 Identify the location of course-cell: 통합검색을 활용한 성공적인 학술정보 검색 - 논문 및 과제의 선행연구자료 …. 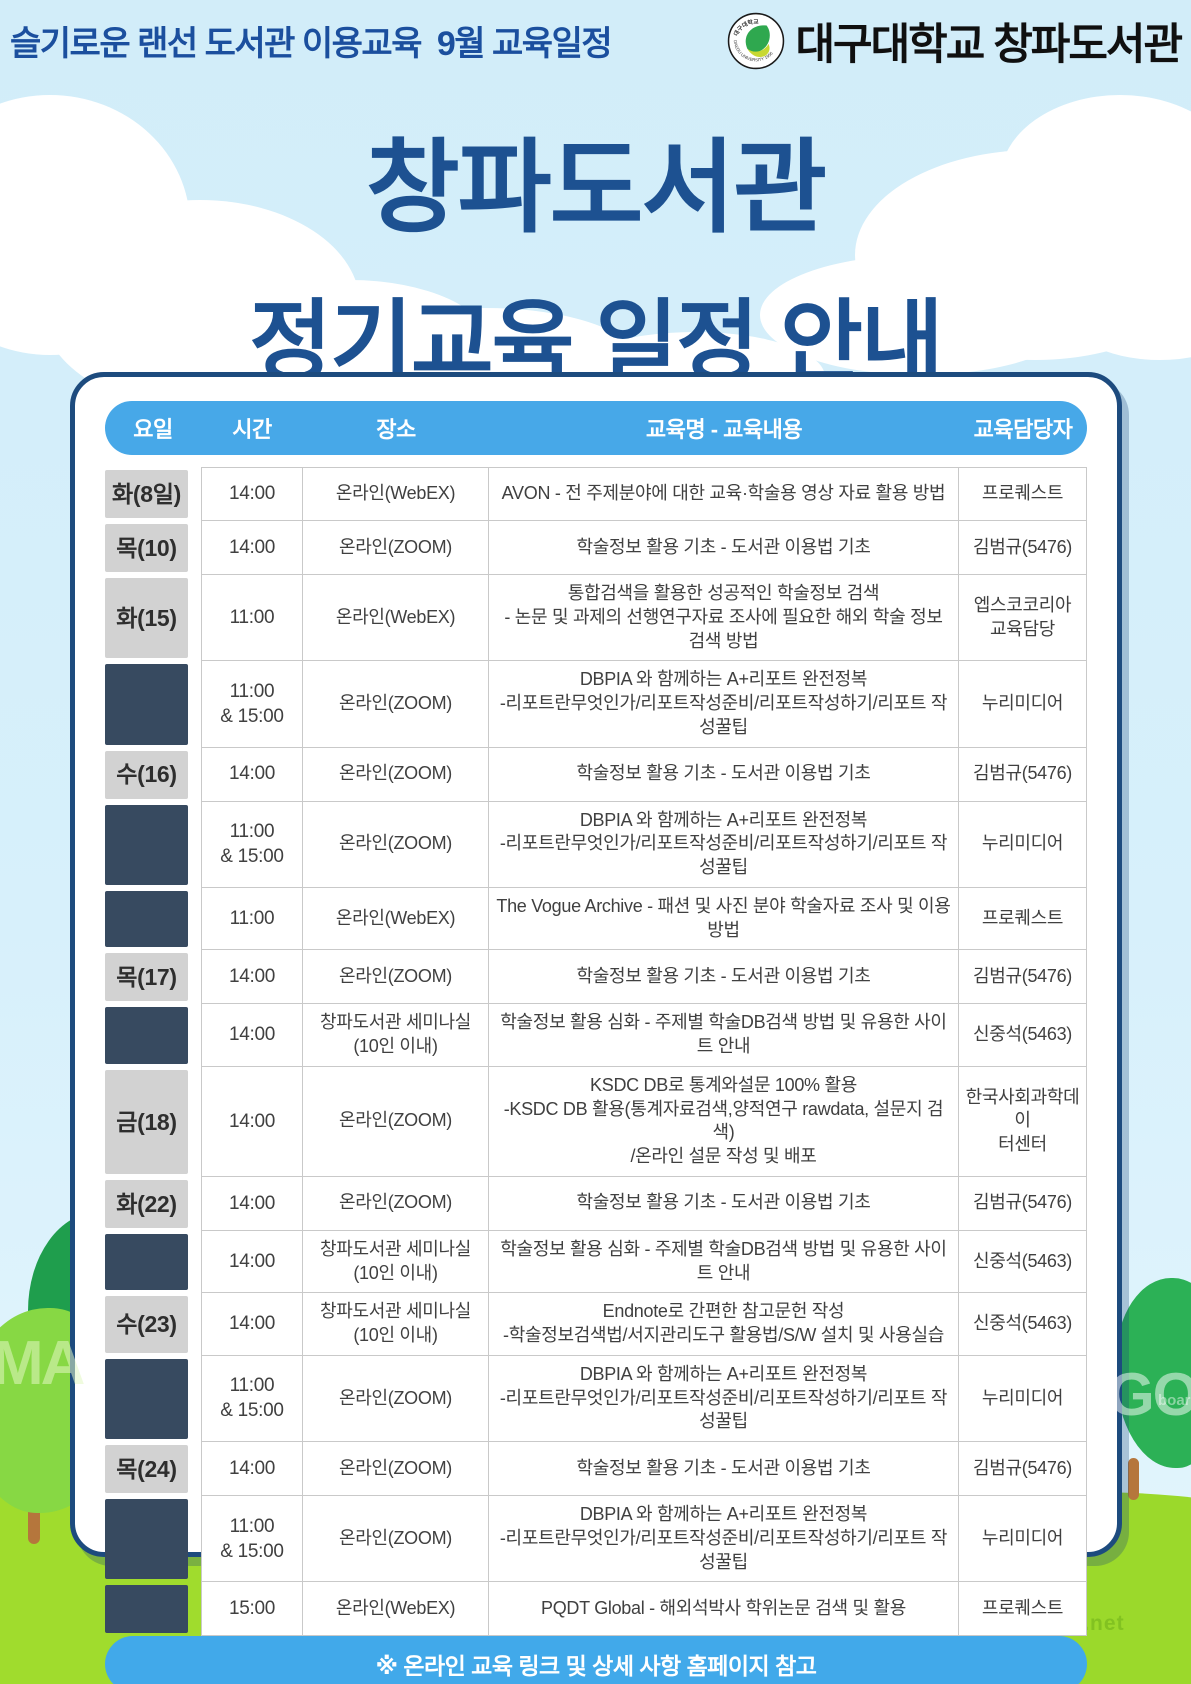
(724, 618).